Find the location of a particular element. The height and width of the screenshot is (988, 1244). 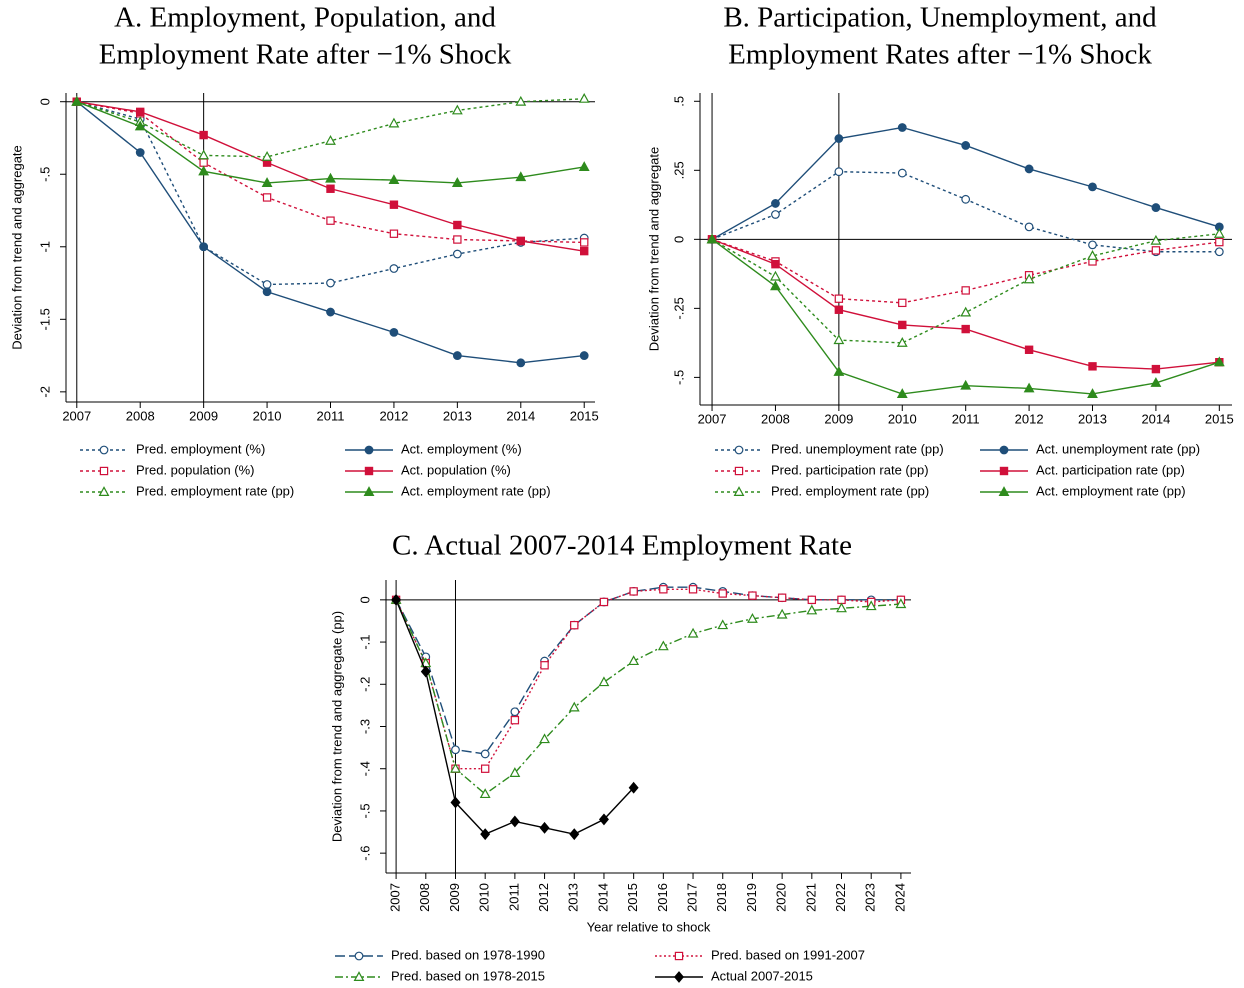

x-tick-label: 2010 is located at coordinates (267, 415).